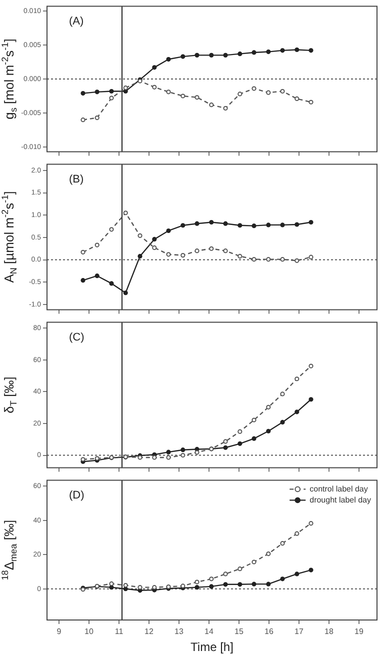  Describe the element at coordinates (76, 180) in the screenshot. I see `annotation: (B)` at that location.